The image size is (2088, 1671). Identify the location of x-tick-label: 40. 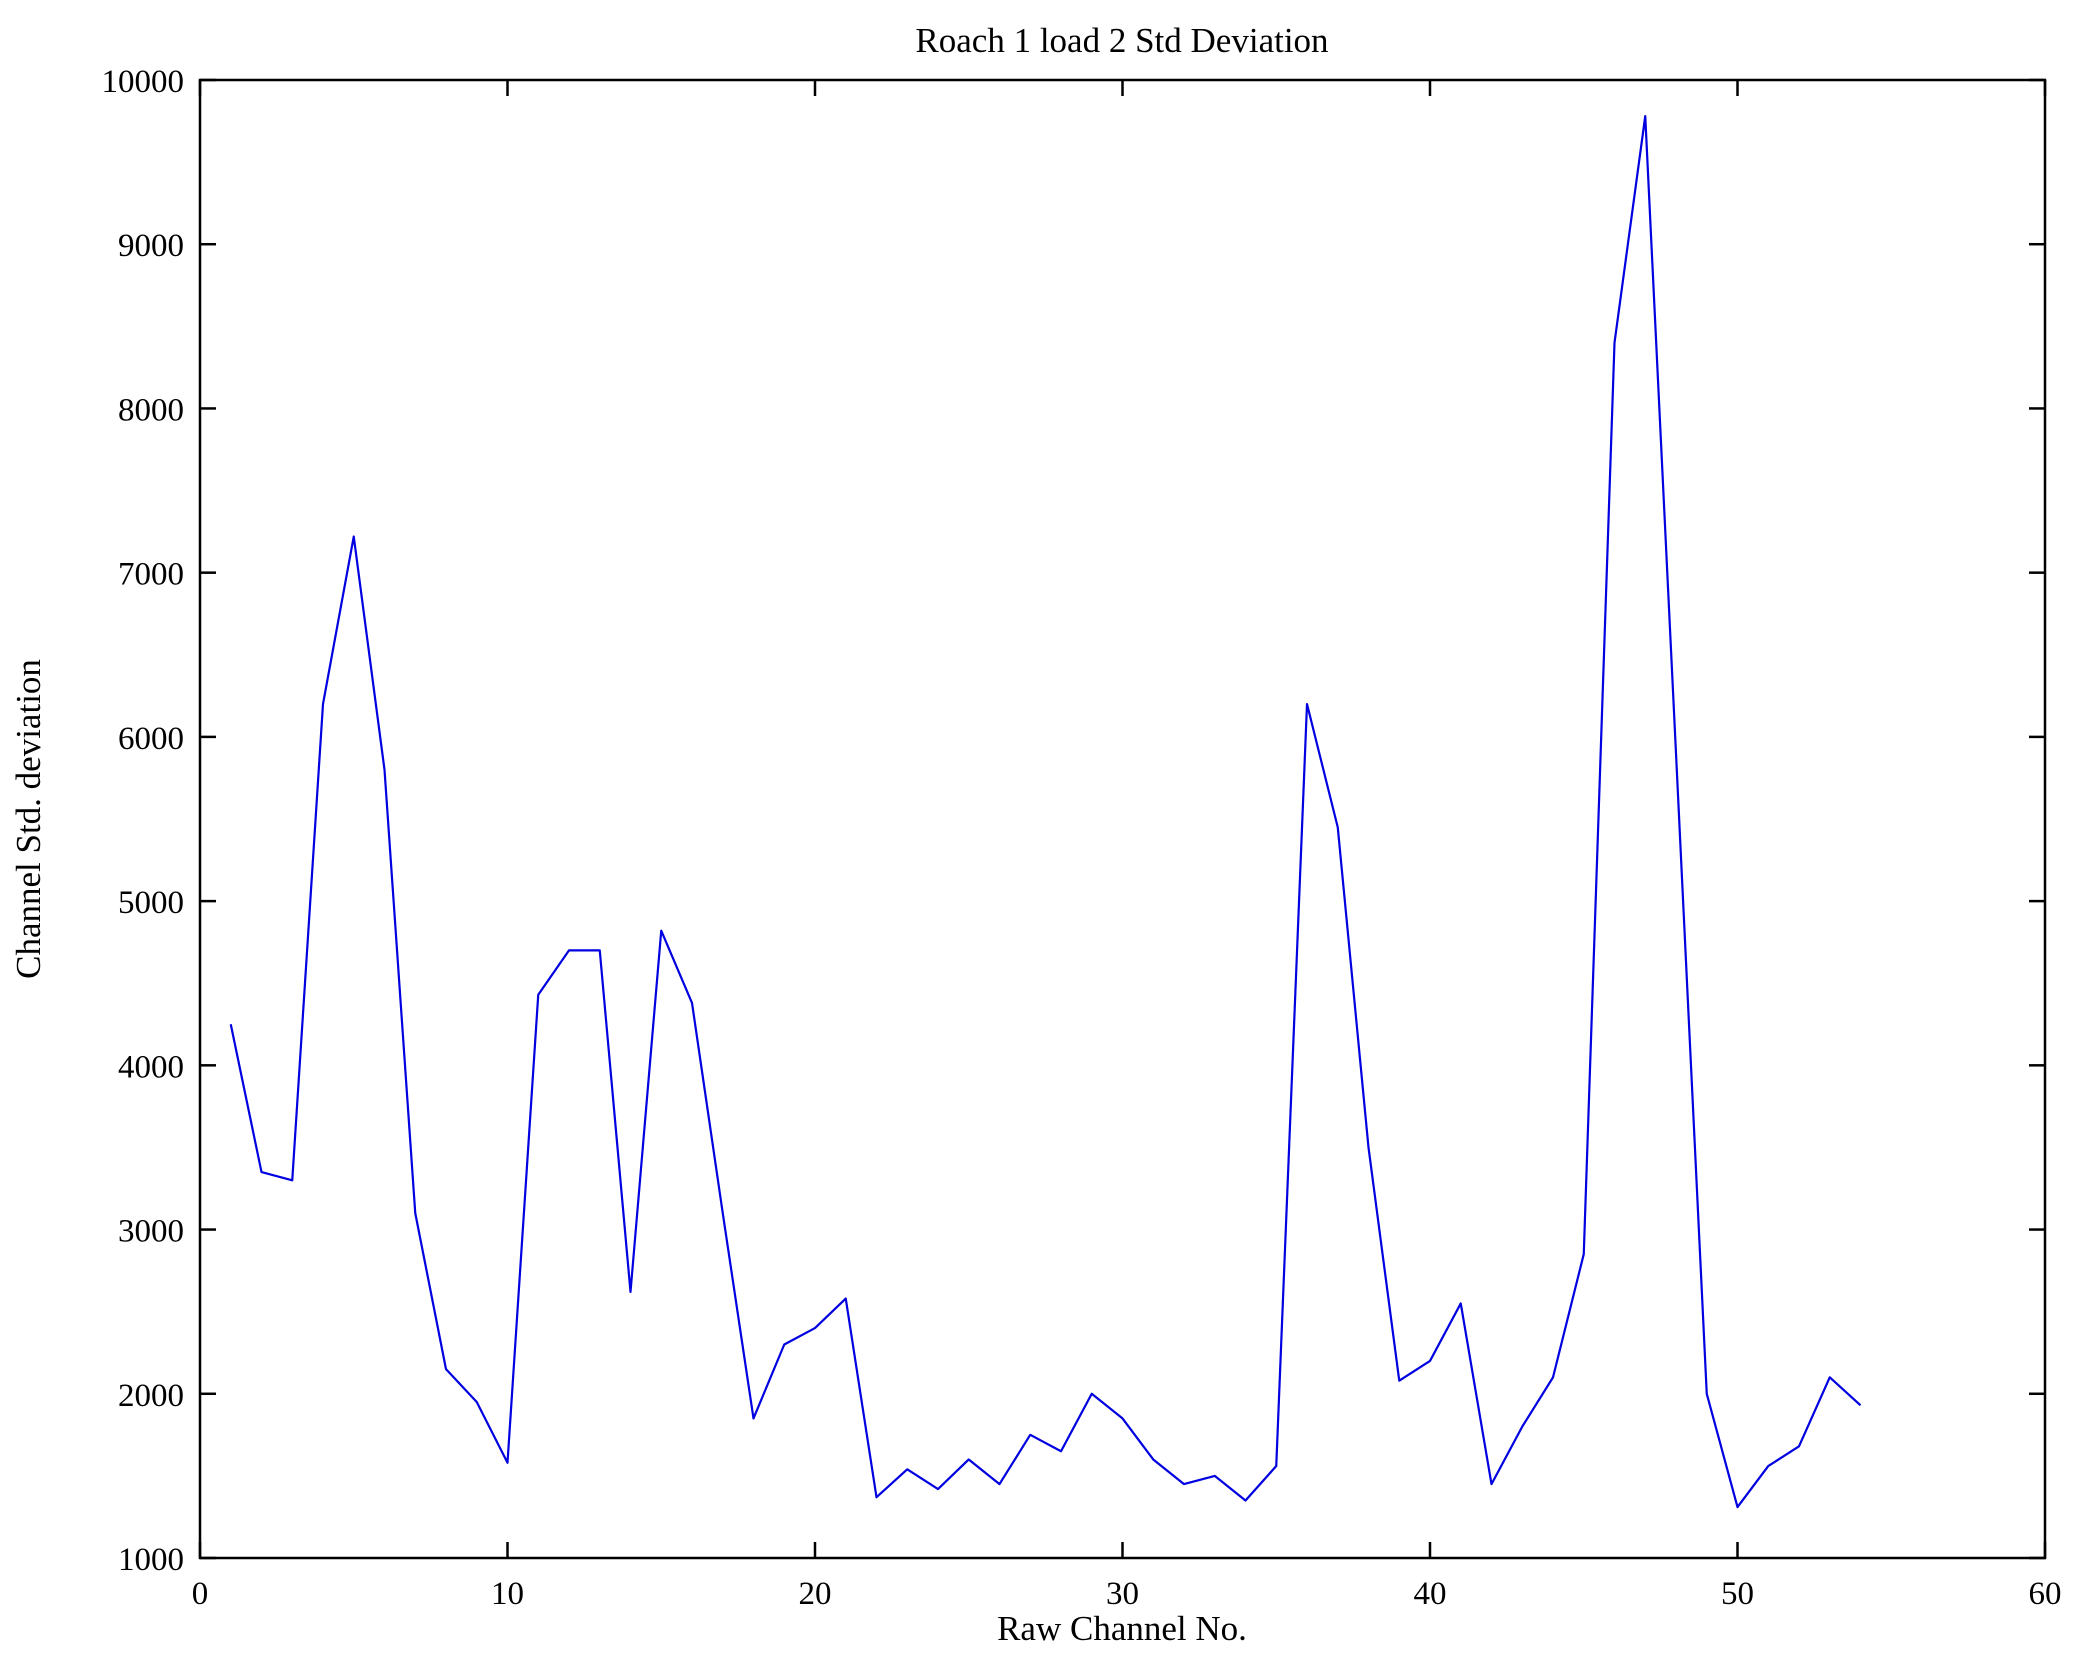
(1430, 1594).